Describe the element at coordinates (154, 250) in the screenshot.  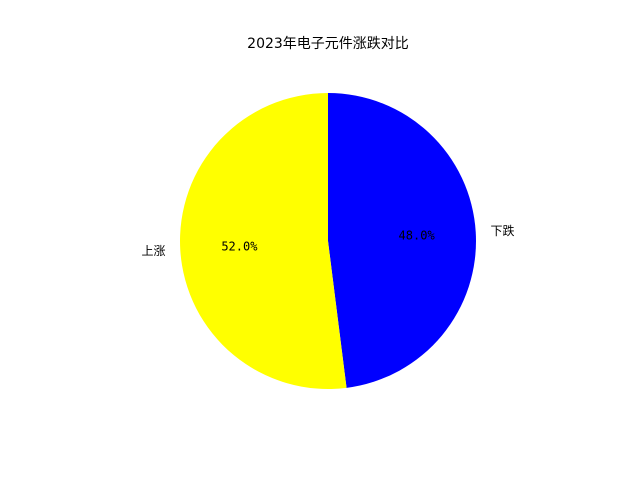
I see `slice-label-1: 上涨` at that location.